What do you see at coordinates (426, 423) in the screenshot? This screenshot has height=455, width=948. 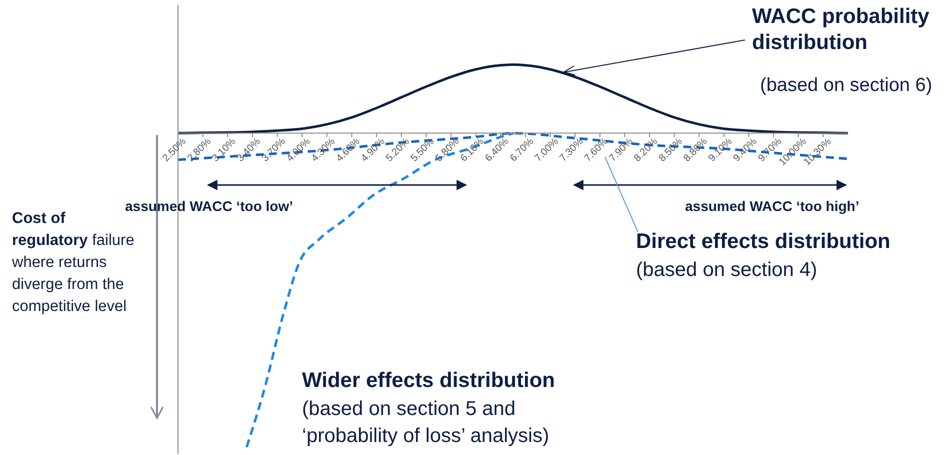 I see `annotation: (based on section 5 and ‘probability of loss’ analysis)` at bounding box center [426, 423].